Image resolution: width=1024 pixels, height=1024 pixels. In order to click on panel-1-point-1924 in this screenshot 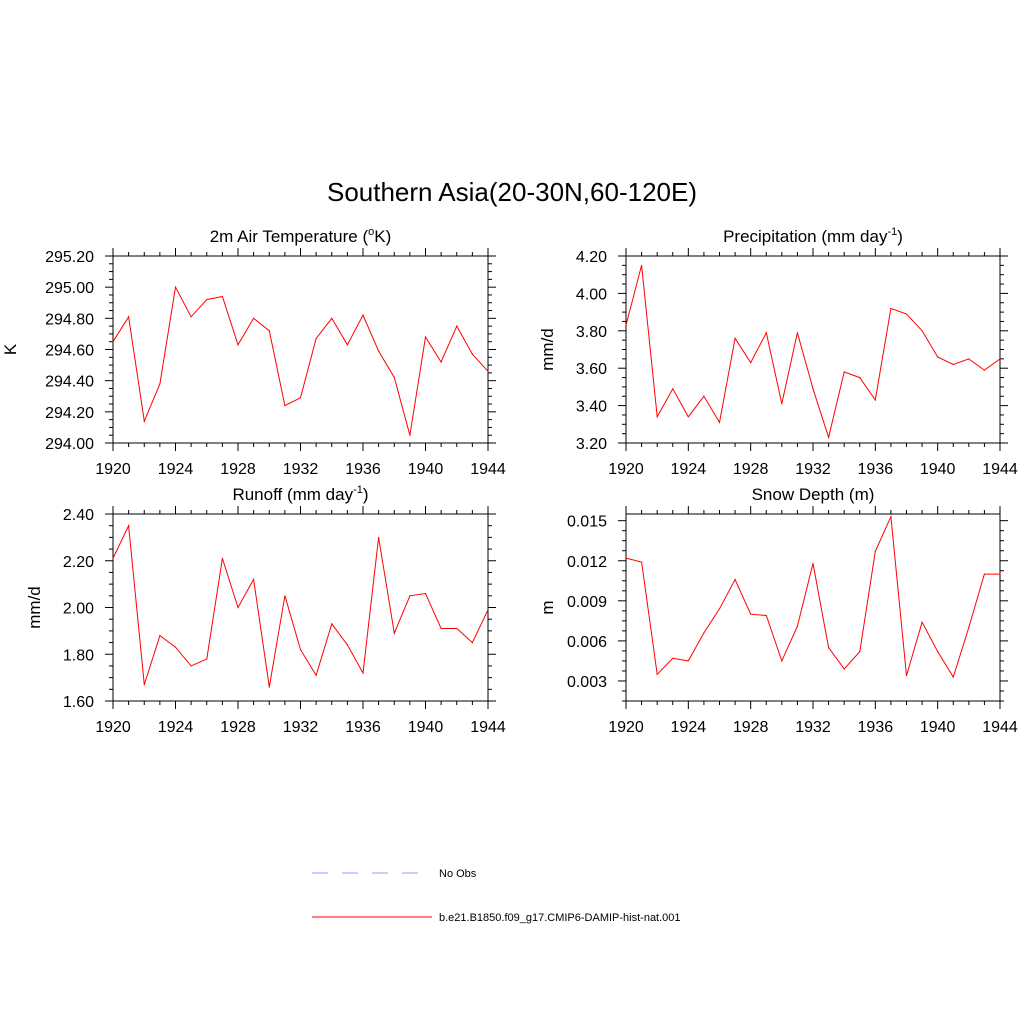, I will do `click(175, 287)`.